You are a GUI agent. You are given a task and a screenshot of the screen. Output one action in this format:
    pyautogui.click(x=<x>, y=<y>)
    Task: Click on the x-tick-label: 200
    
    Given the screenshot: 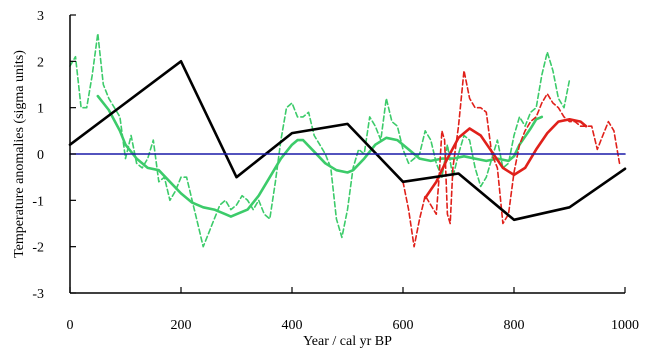 What is the action you would take?
    pyautogui.click(x=181, y=325)
    